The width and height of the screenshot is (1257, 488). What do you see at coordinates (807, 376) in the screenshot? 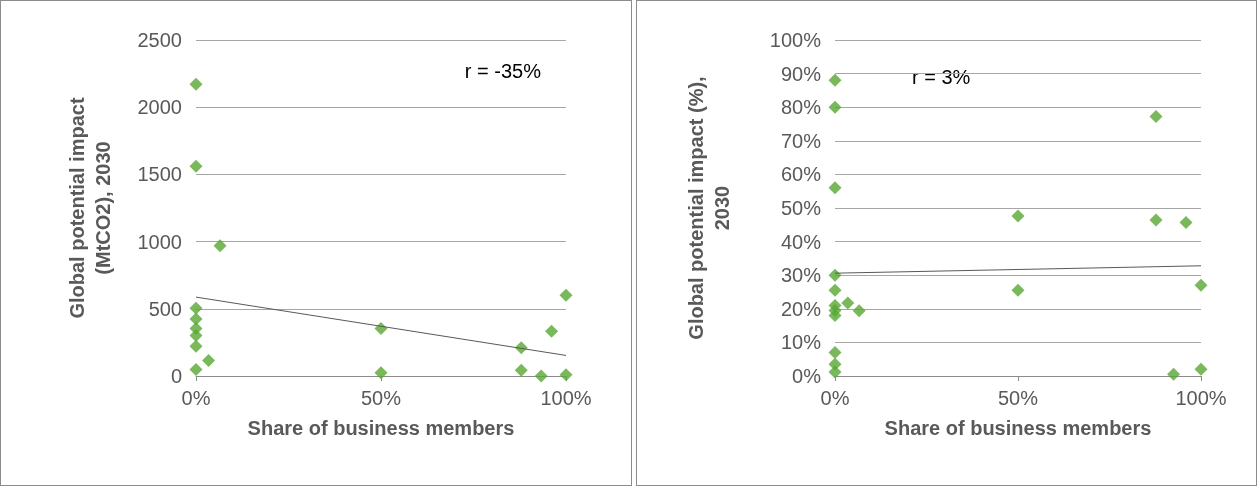
I see `y-tick-label: 0%` at bounding box center [807, 376].